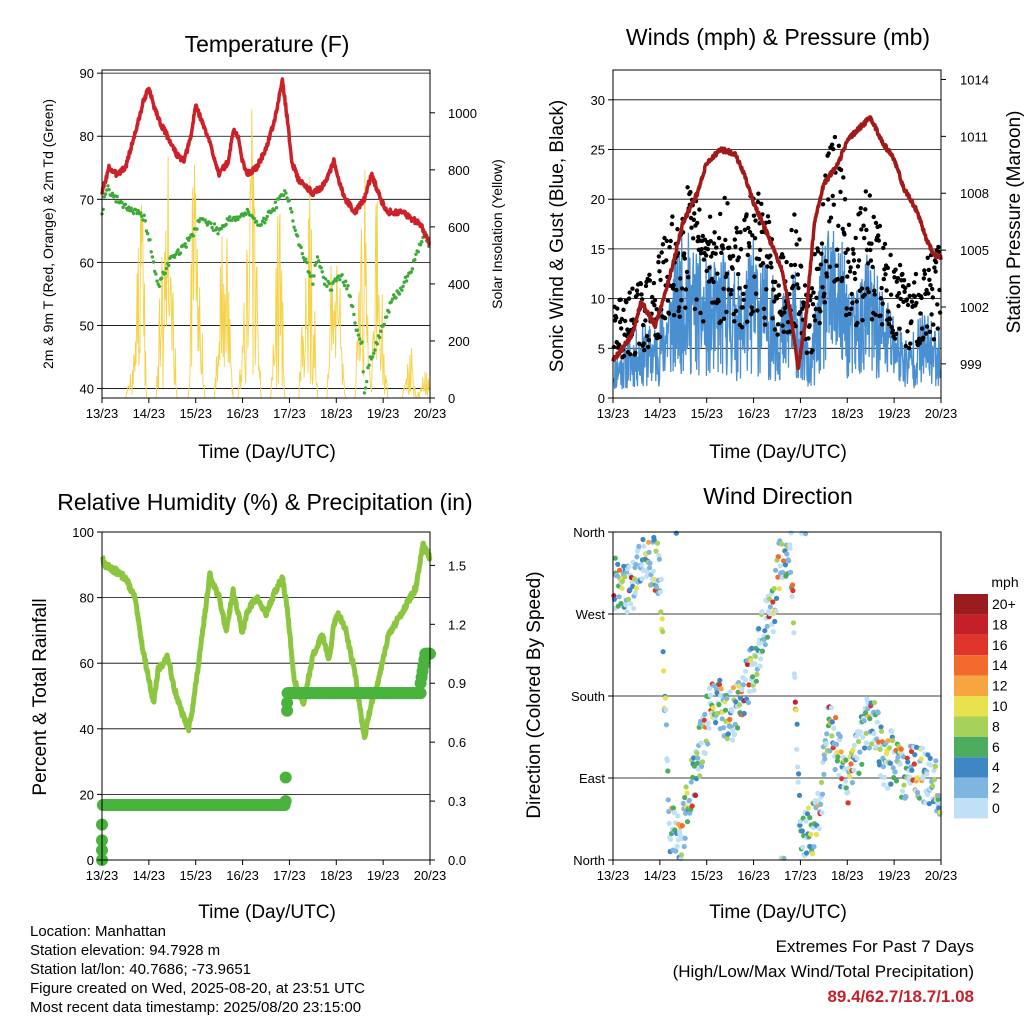  I want to click on dewpoint-series, so click(265, 289).